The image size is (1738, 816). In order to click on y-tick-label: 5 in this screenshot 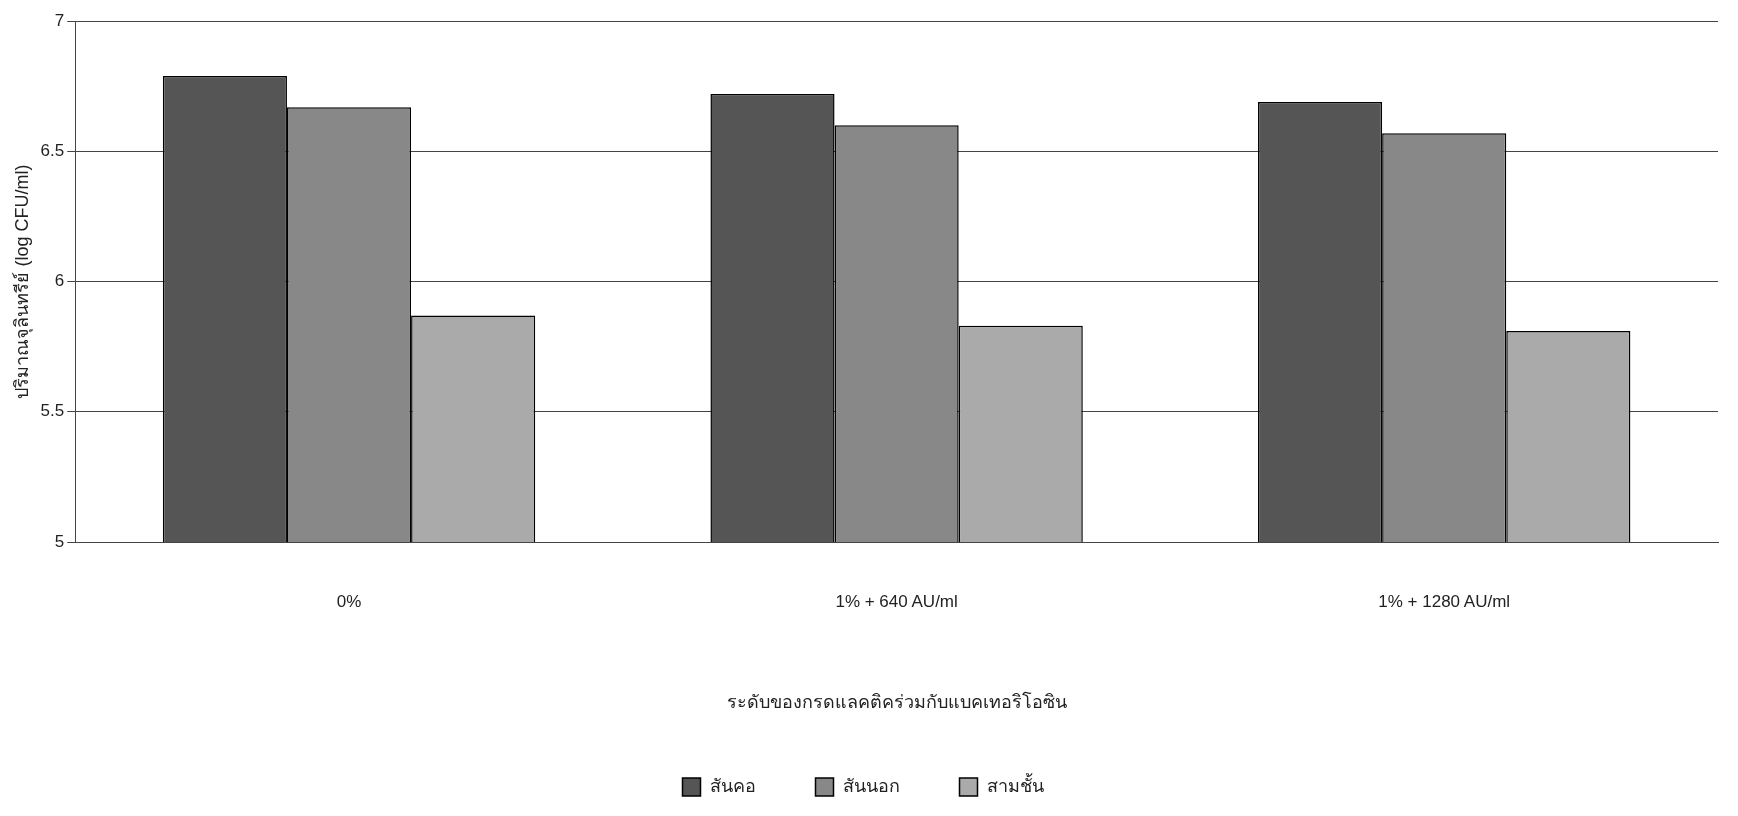, I will do `click(59, 541)`.